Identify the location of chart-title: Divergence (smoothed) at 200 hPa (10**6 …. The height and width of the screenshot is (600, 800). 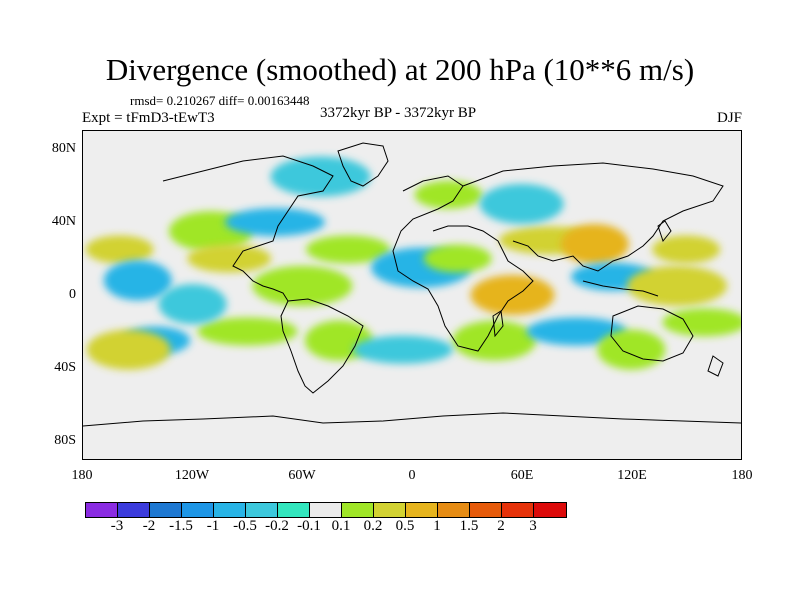
(400, 69).